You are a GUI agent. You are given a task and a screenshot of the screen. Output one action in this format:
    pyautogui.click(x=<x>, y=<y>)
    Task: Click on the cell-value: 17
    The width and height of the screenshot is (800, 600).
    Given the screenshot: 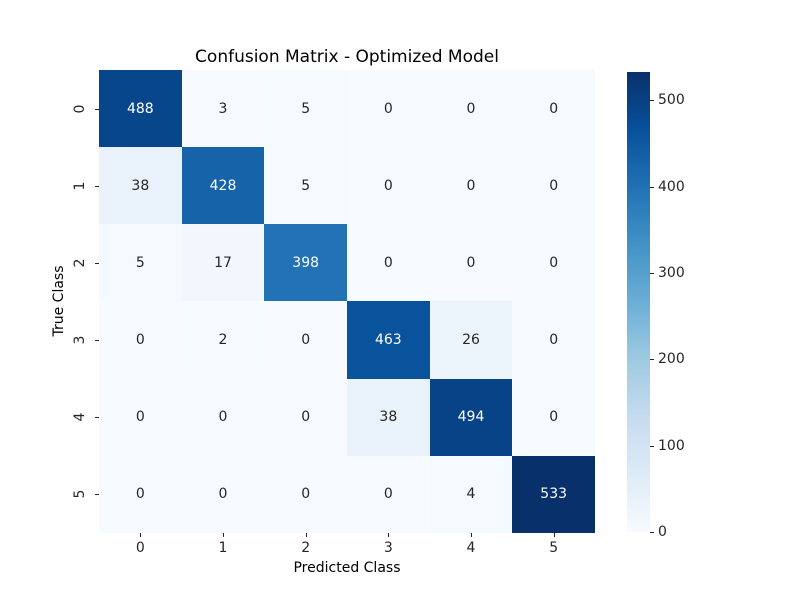 What is the action you would take?
    pyautogui.click(x=223, y=262)
    